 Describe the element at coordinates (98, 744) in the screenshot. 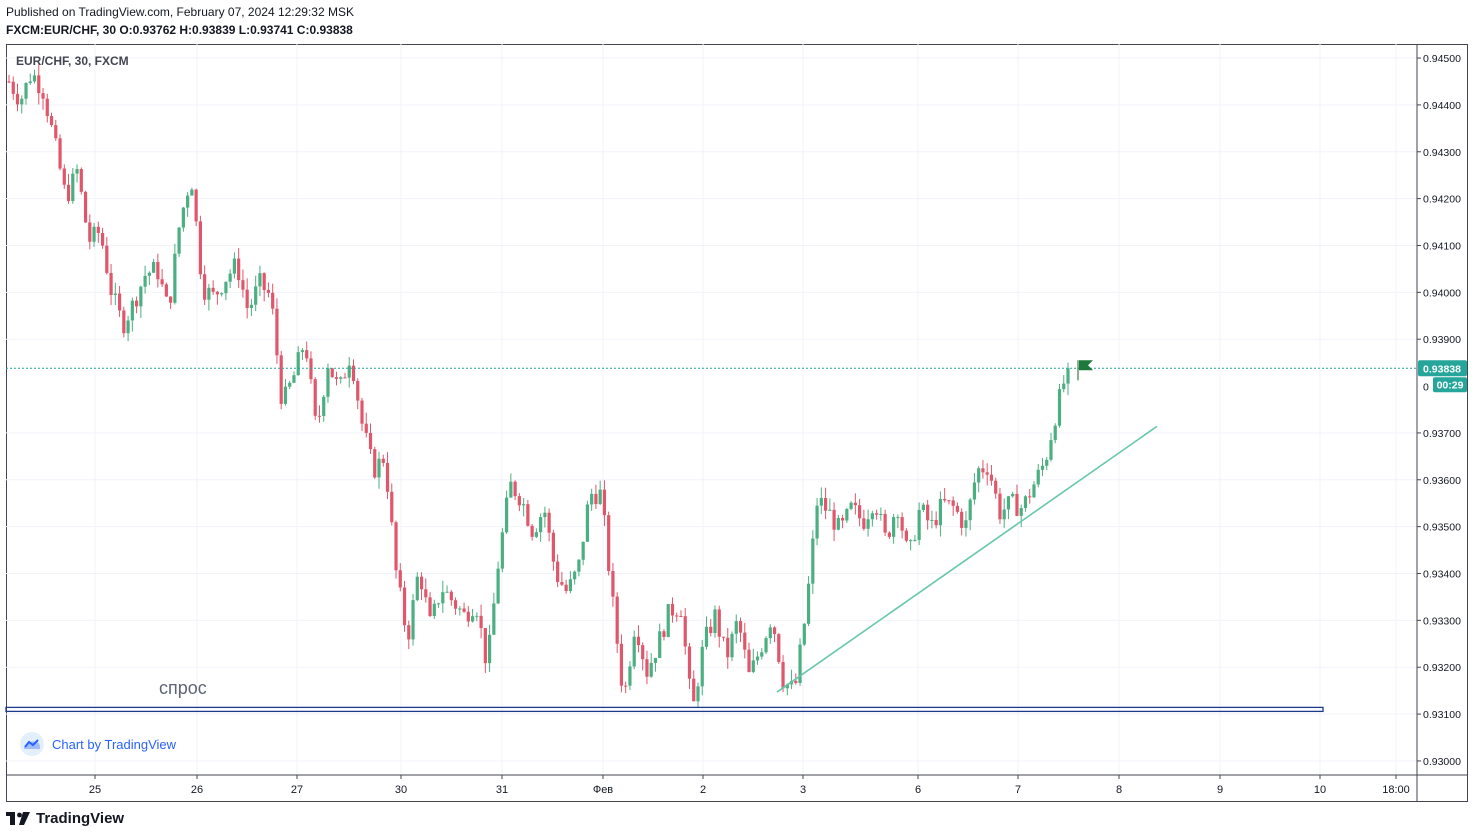

I see `tradingview-badge: Chart by TradingView` at that location.